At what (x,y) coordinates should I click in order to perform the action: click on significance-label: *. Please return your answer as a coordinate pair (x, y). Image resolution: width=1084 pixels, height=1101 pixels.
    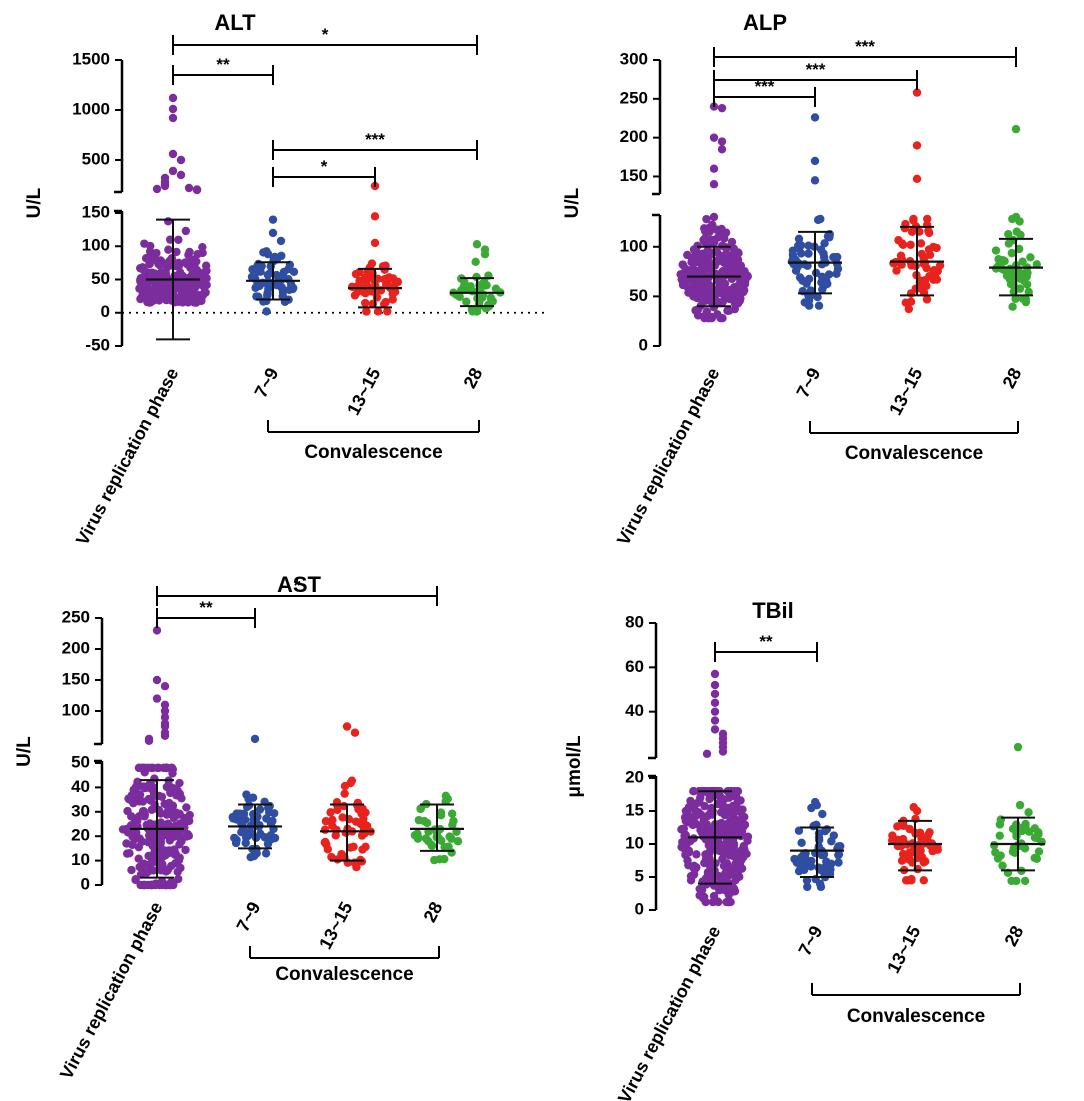
    Looking at the image, I should click on (325, 34).